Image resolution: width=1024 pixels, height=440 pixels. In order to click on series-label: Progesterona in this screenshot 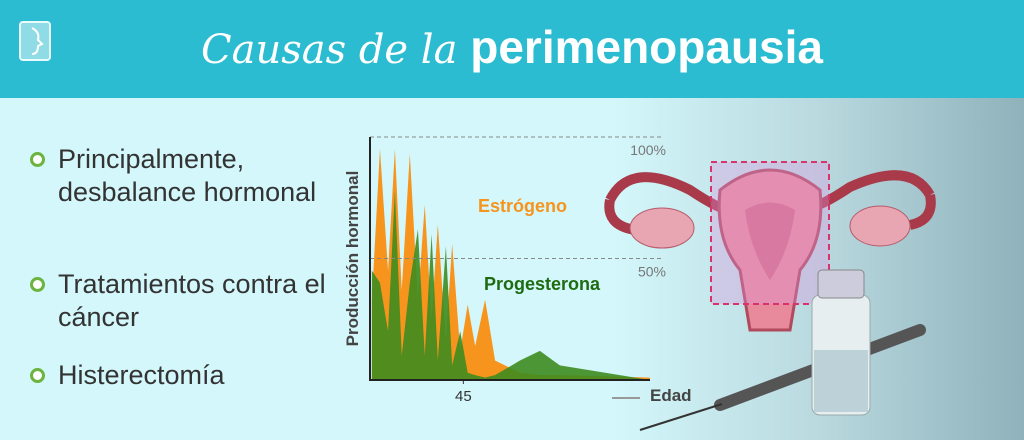, I will do `click(542, 284)`.